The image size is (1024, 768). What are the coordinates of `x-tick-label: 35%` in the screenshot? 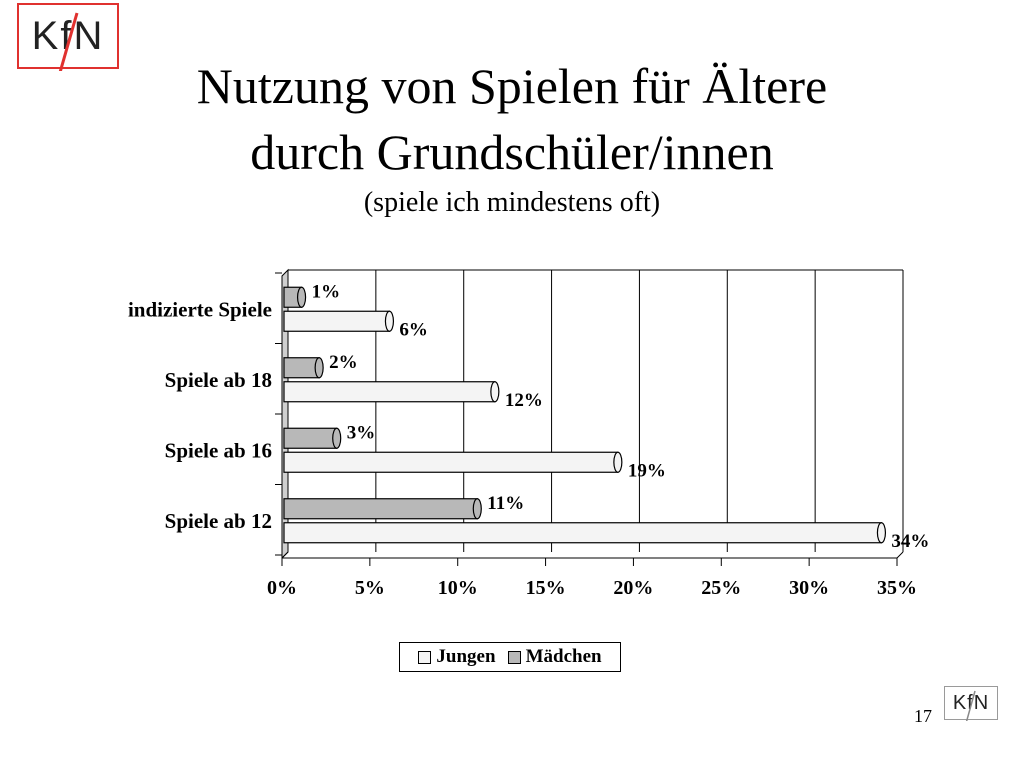 It's located at (897, 588).